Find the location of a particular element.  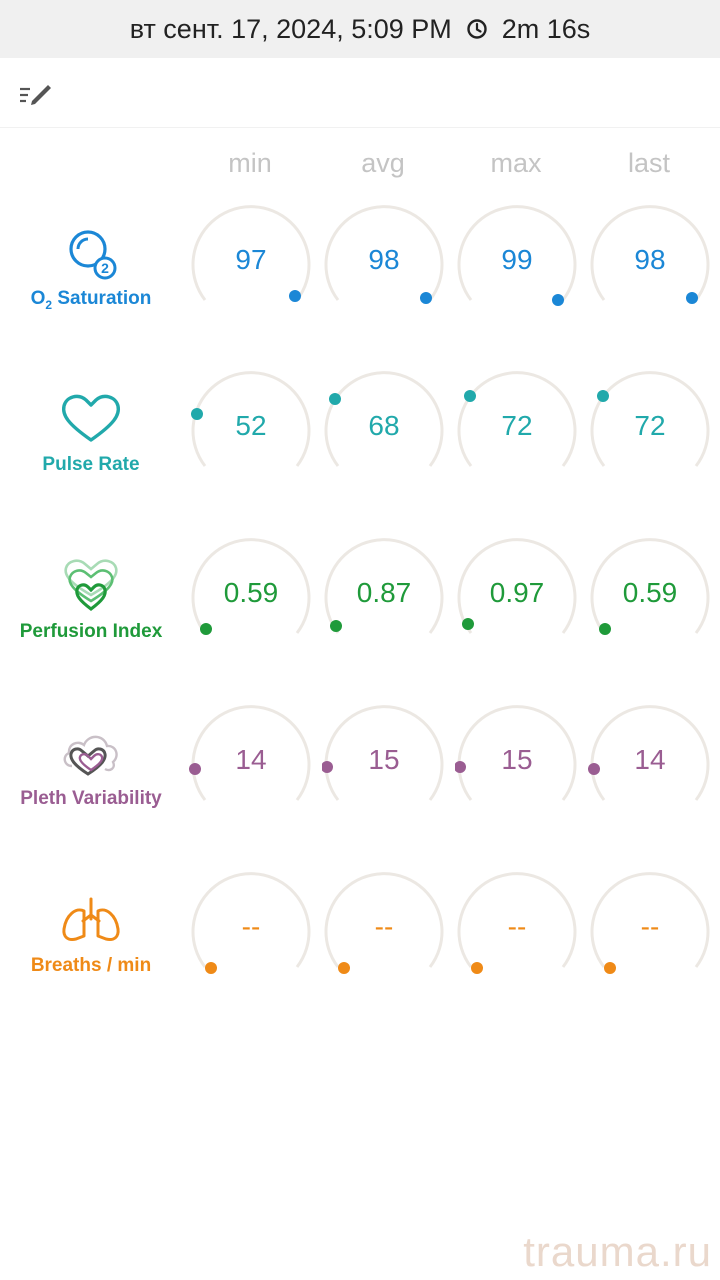

session-duration: 2m 16s is located at coordinates (546, 28).